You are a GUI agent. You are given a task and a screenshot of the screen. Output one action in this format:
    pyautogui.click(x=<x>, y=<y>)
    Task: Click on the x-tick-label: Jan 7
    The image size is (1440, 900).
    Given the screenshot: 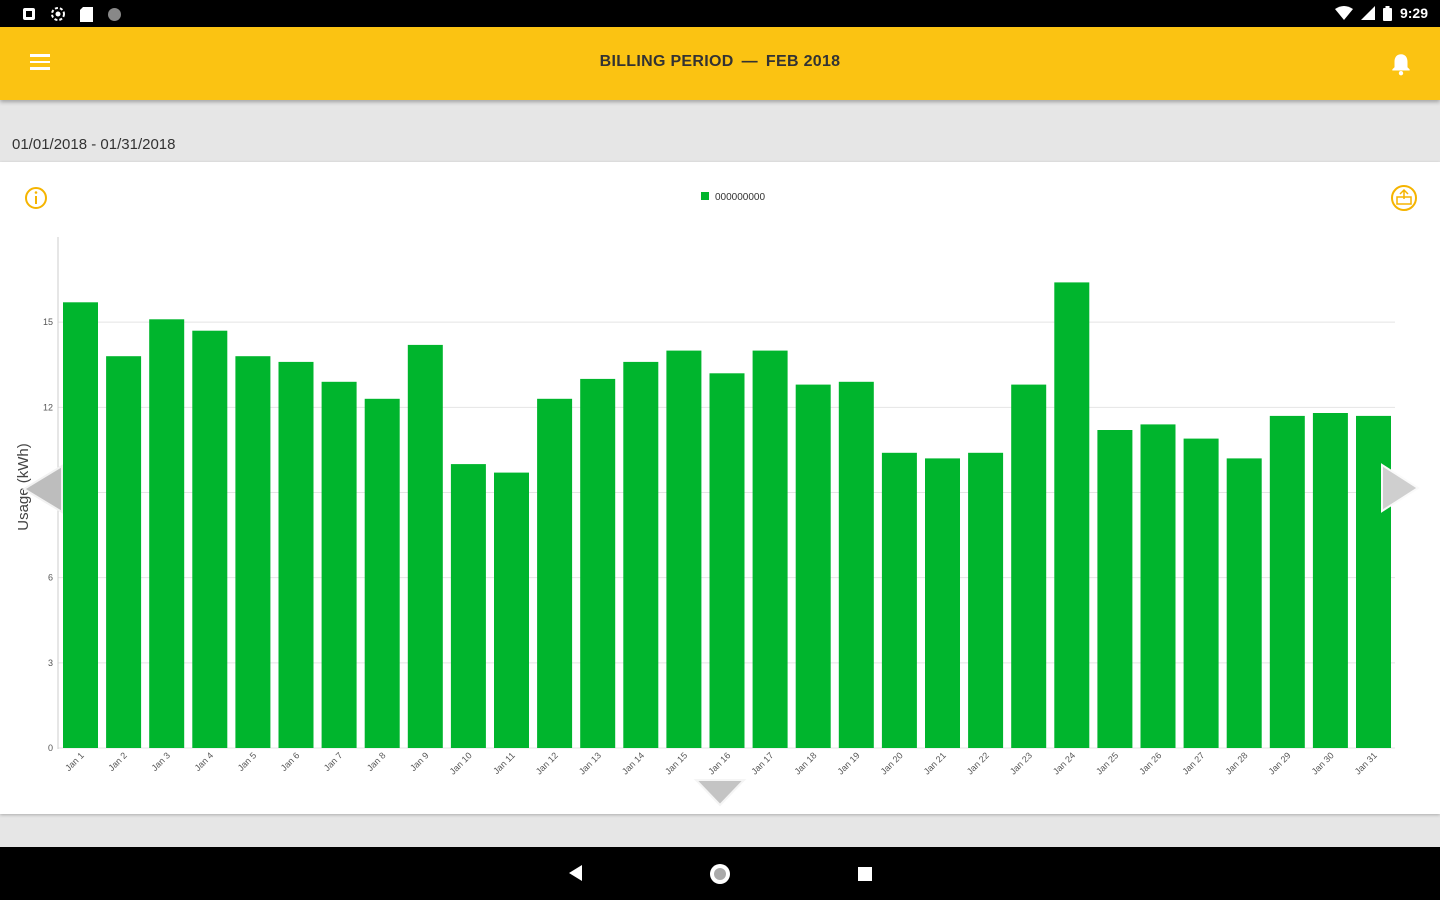 What is the action you would take?
    pyautogui.click(x=333, y=761)
    